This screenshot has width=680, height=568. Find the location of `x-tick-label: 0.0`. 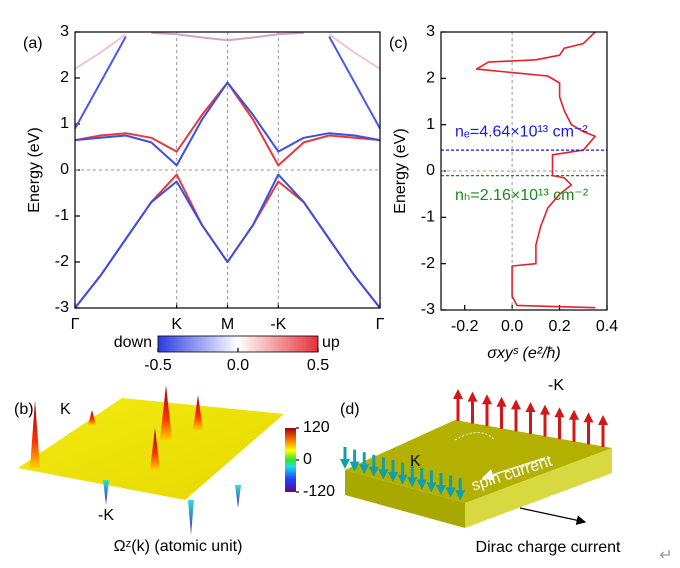

x-tick-label: 0.0 is located at coordinates (512, 326).